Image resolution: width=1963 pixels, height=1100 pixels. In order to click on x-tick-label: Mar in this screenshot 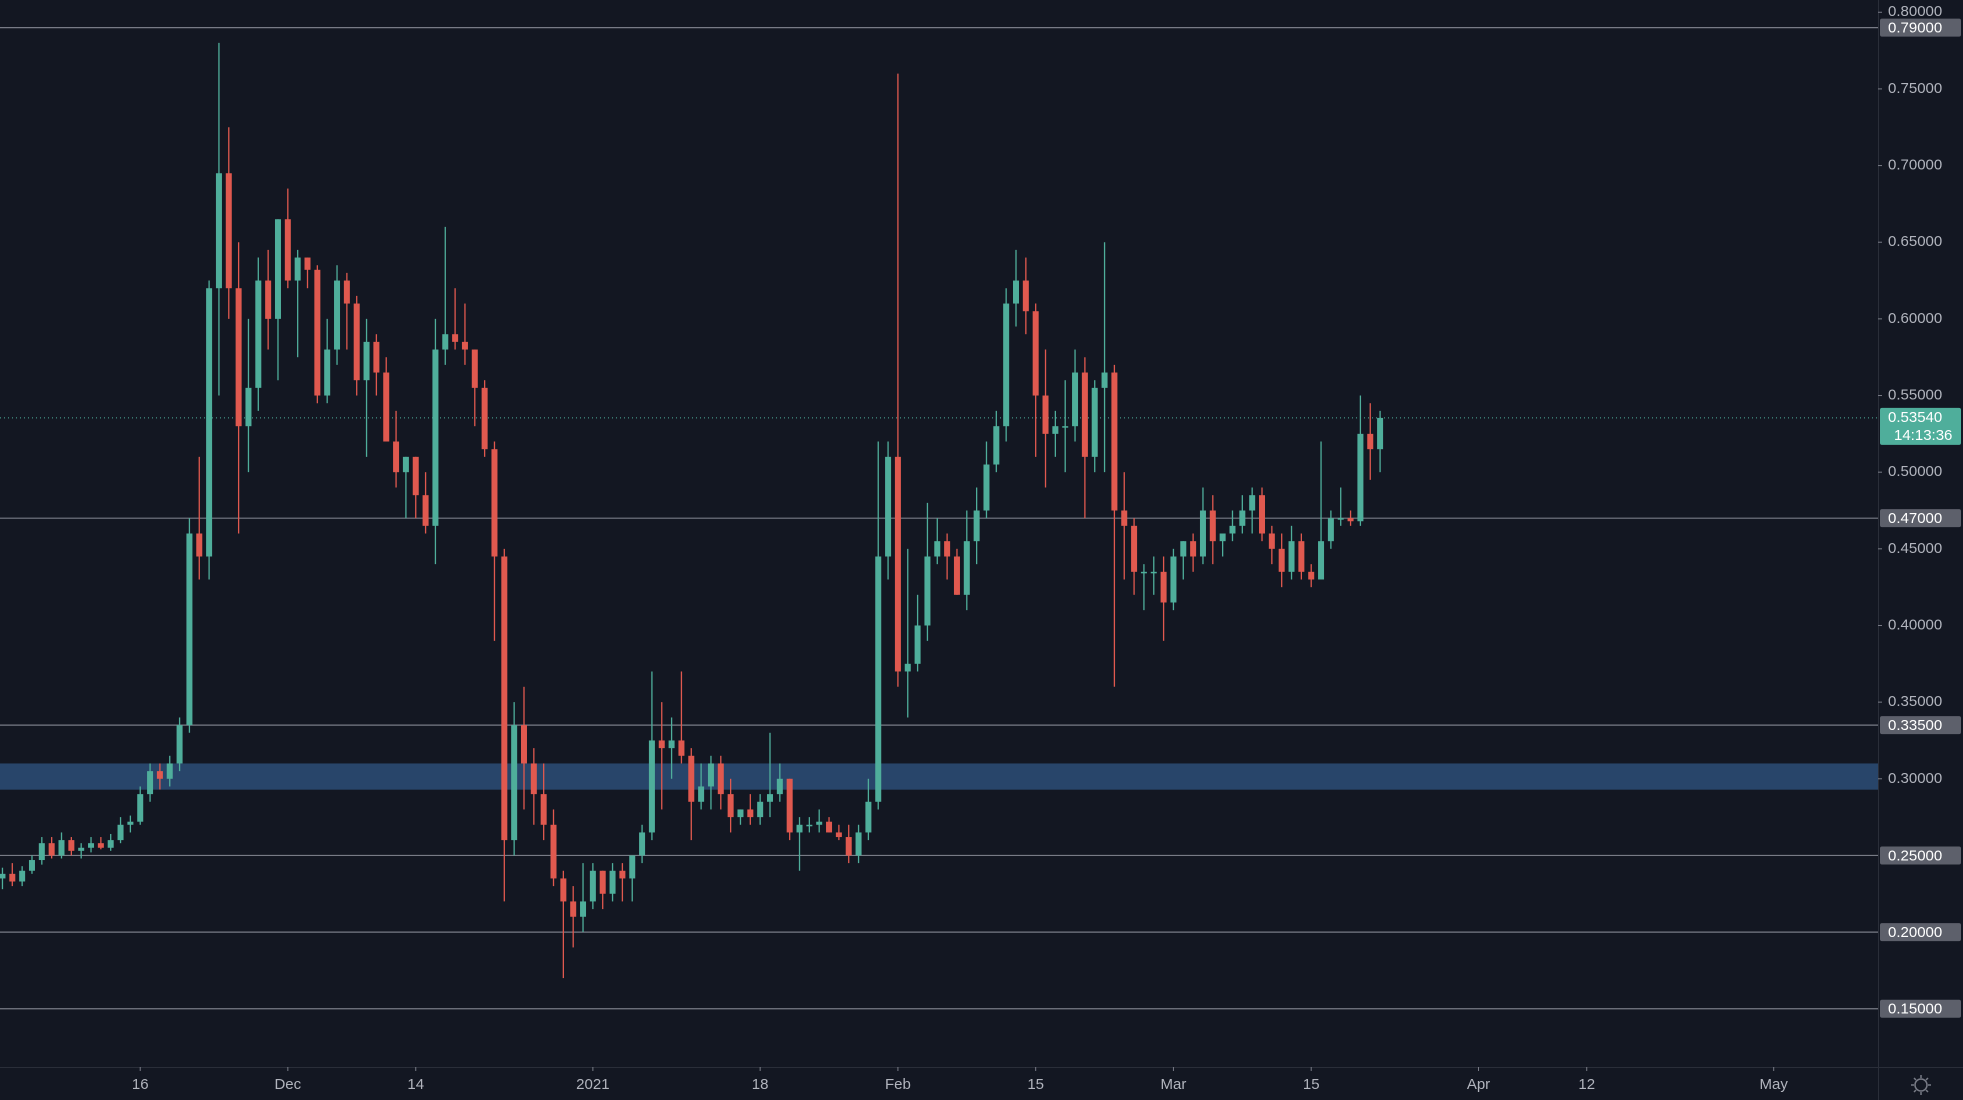, I will do `click(1174, 1084)`.